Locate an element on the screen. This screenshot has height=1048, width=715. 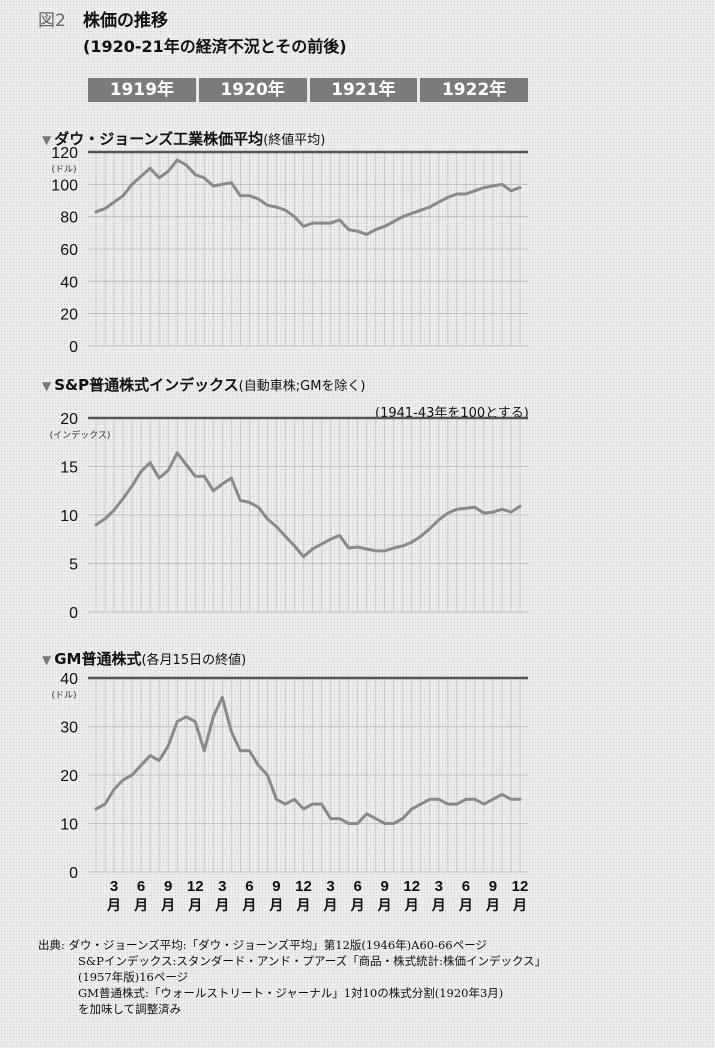
y-unit-label: (インデックス) is located at coordinates (80, 435).